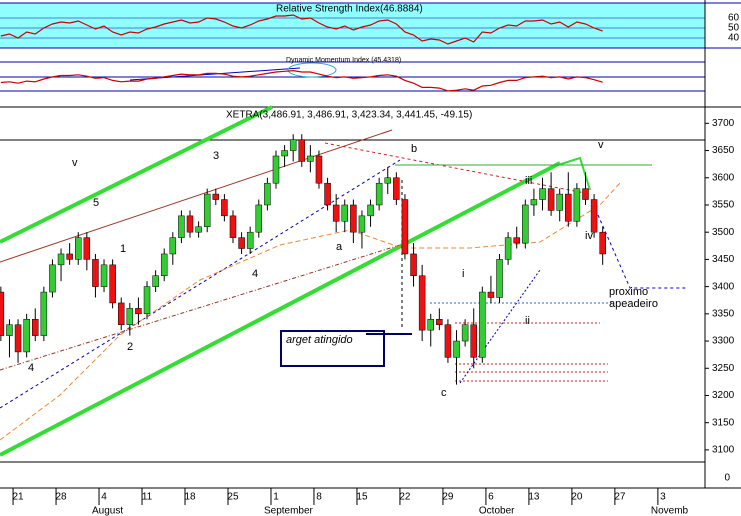  What do you see at coordinates (104, 497) in the screenshot?
I see `x-tick-label: 4` at bounding box center [104, 497].